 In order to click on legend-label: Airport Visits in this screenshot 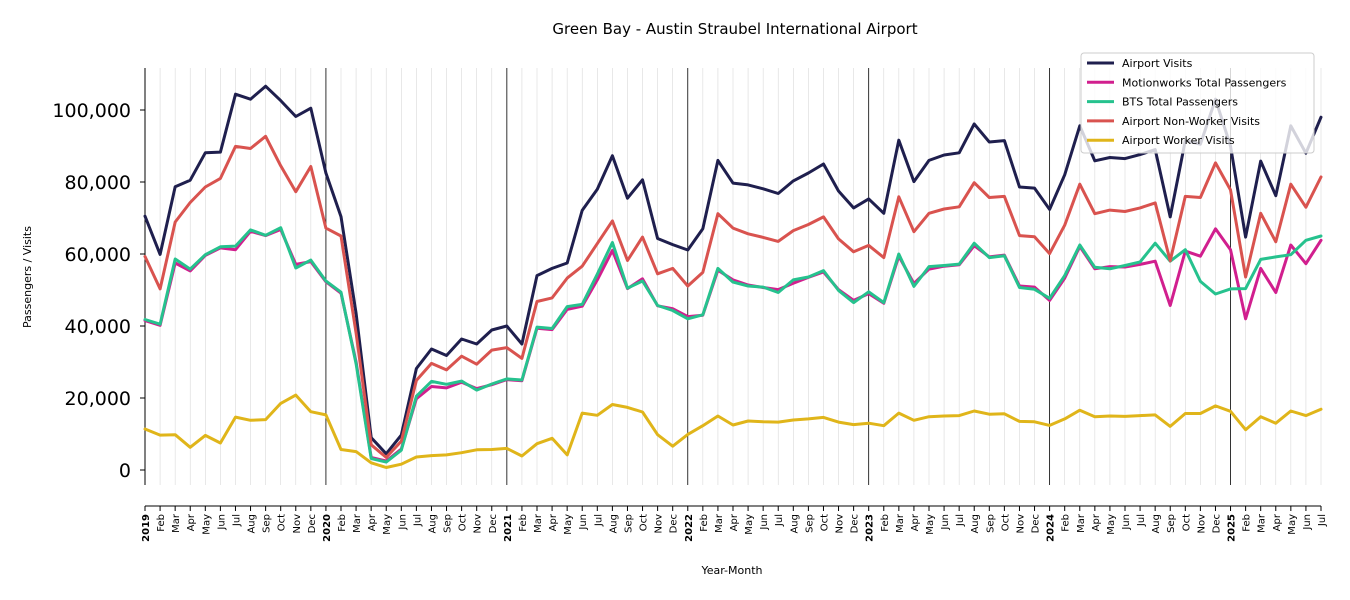, I will do `click(1157, 63)`.